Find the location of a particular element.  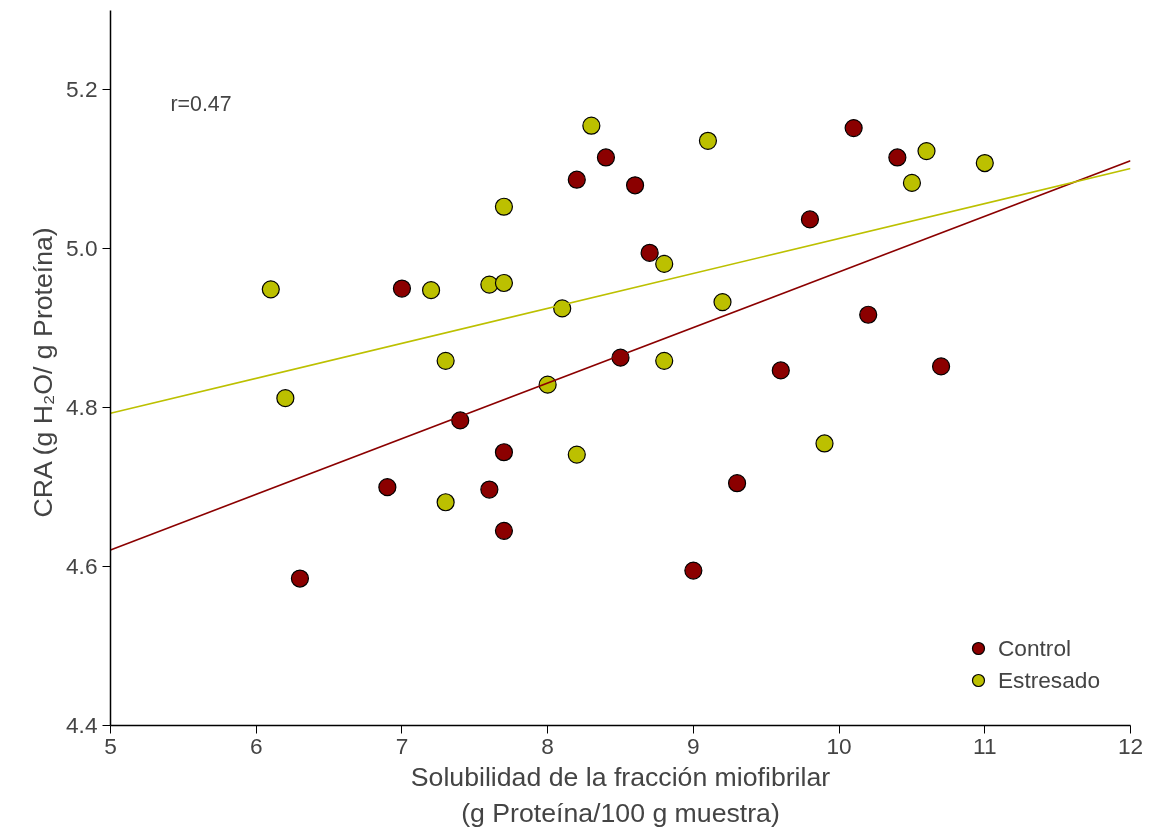

y-tick-label: 4.6 is located at coordinates (82, 566).